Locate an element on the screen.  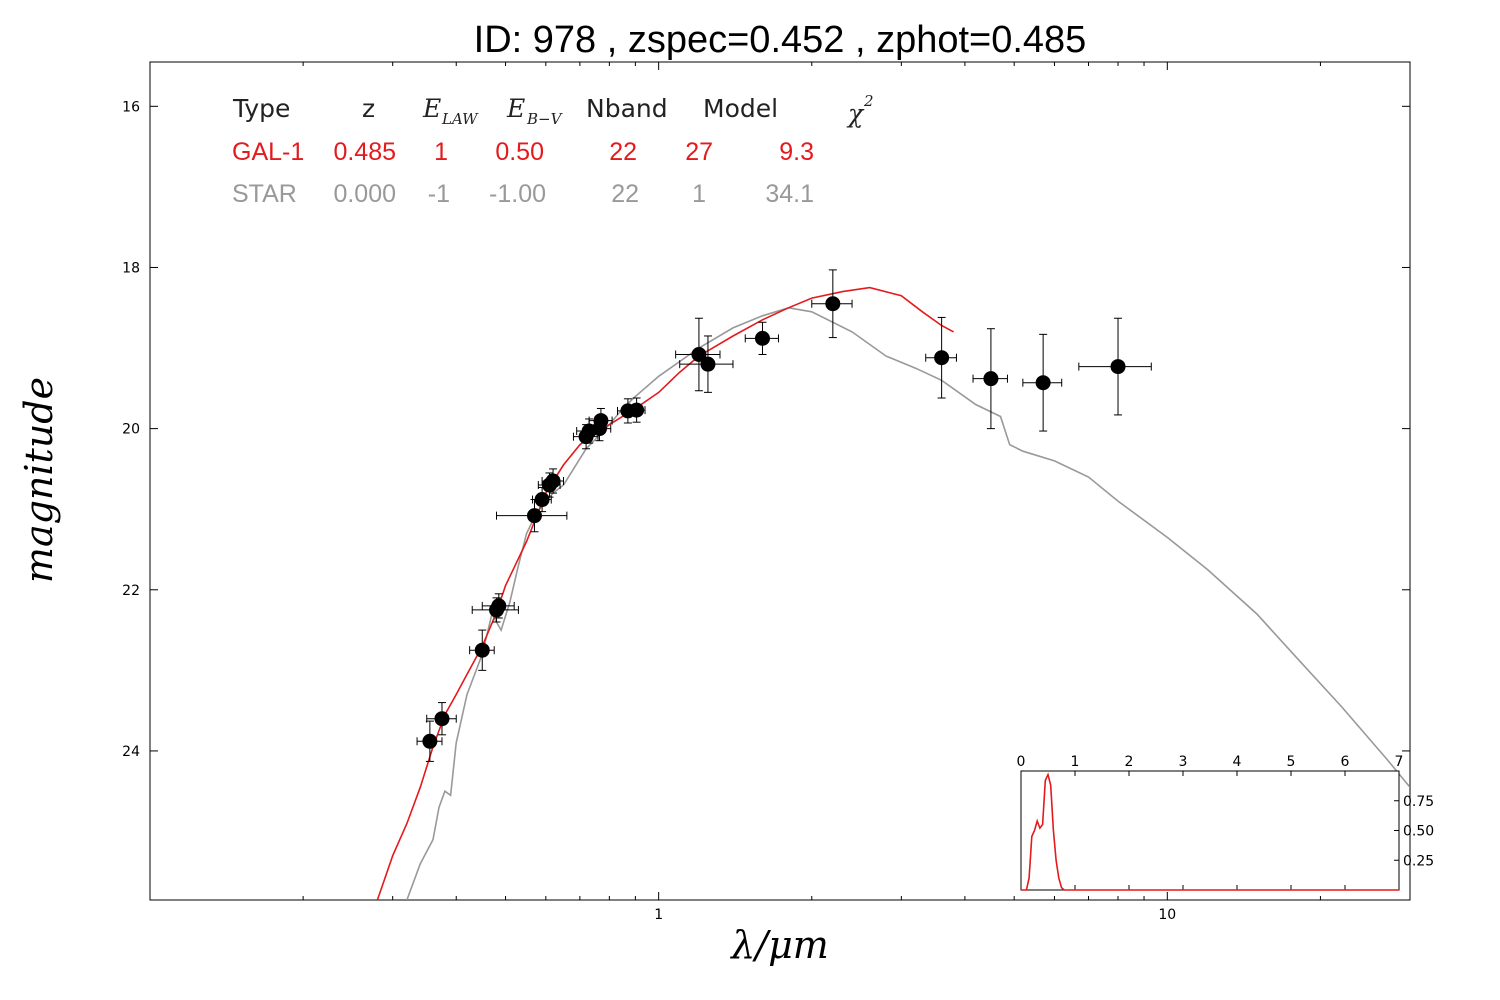
y-tick-label: 18 is located at coordinates (131, 268).